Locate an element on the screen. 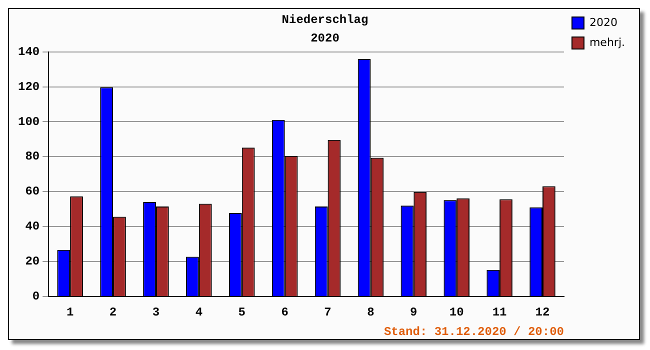 Image resolution: width=650 pixels, height=350 pixels. y-tick-label: 100 is located at coordinates (29, 121).